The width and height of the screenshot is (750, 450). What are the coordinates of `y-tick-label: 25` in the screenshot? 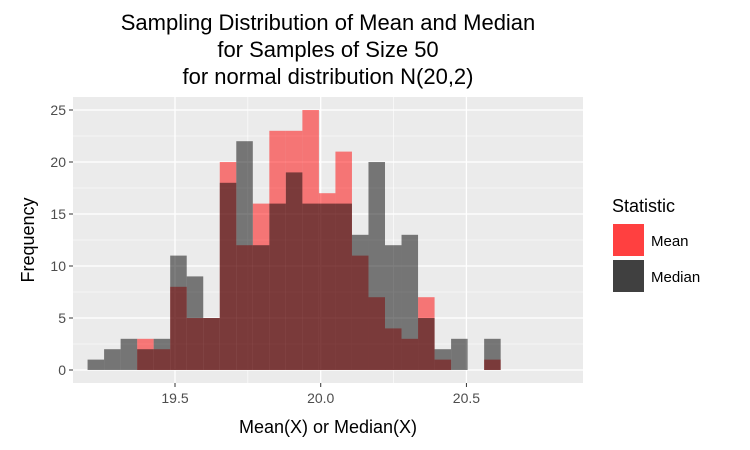 It's located at (58, 110).